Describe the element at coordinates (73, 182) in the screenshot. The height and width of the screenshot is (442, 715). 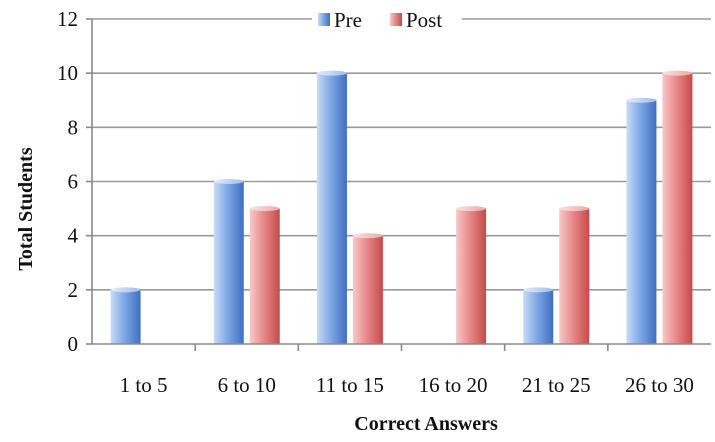
I see `y-tick-label: 6` at that location.